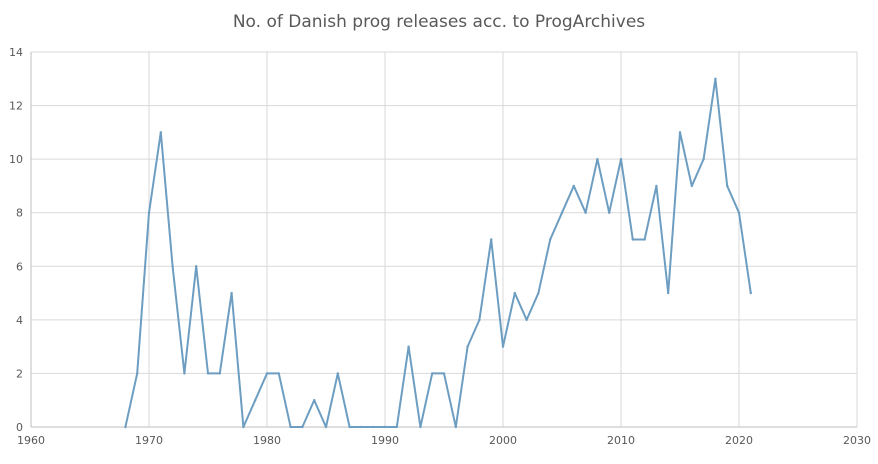 Image resolution: width=878 pixels, height=464 pixels. What do you see at coordinates (16, 106) in the screenshot?
I see `y-tick-label: 12` at bounding box center [16, 106].